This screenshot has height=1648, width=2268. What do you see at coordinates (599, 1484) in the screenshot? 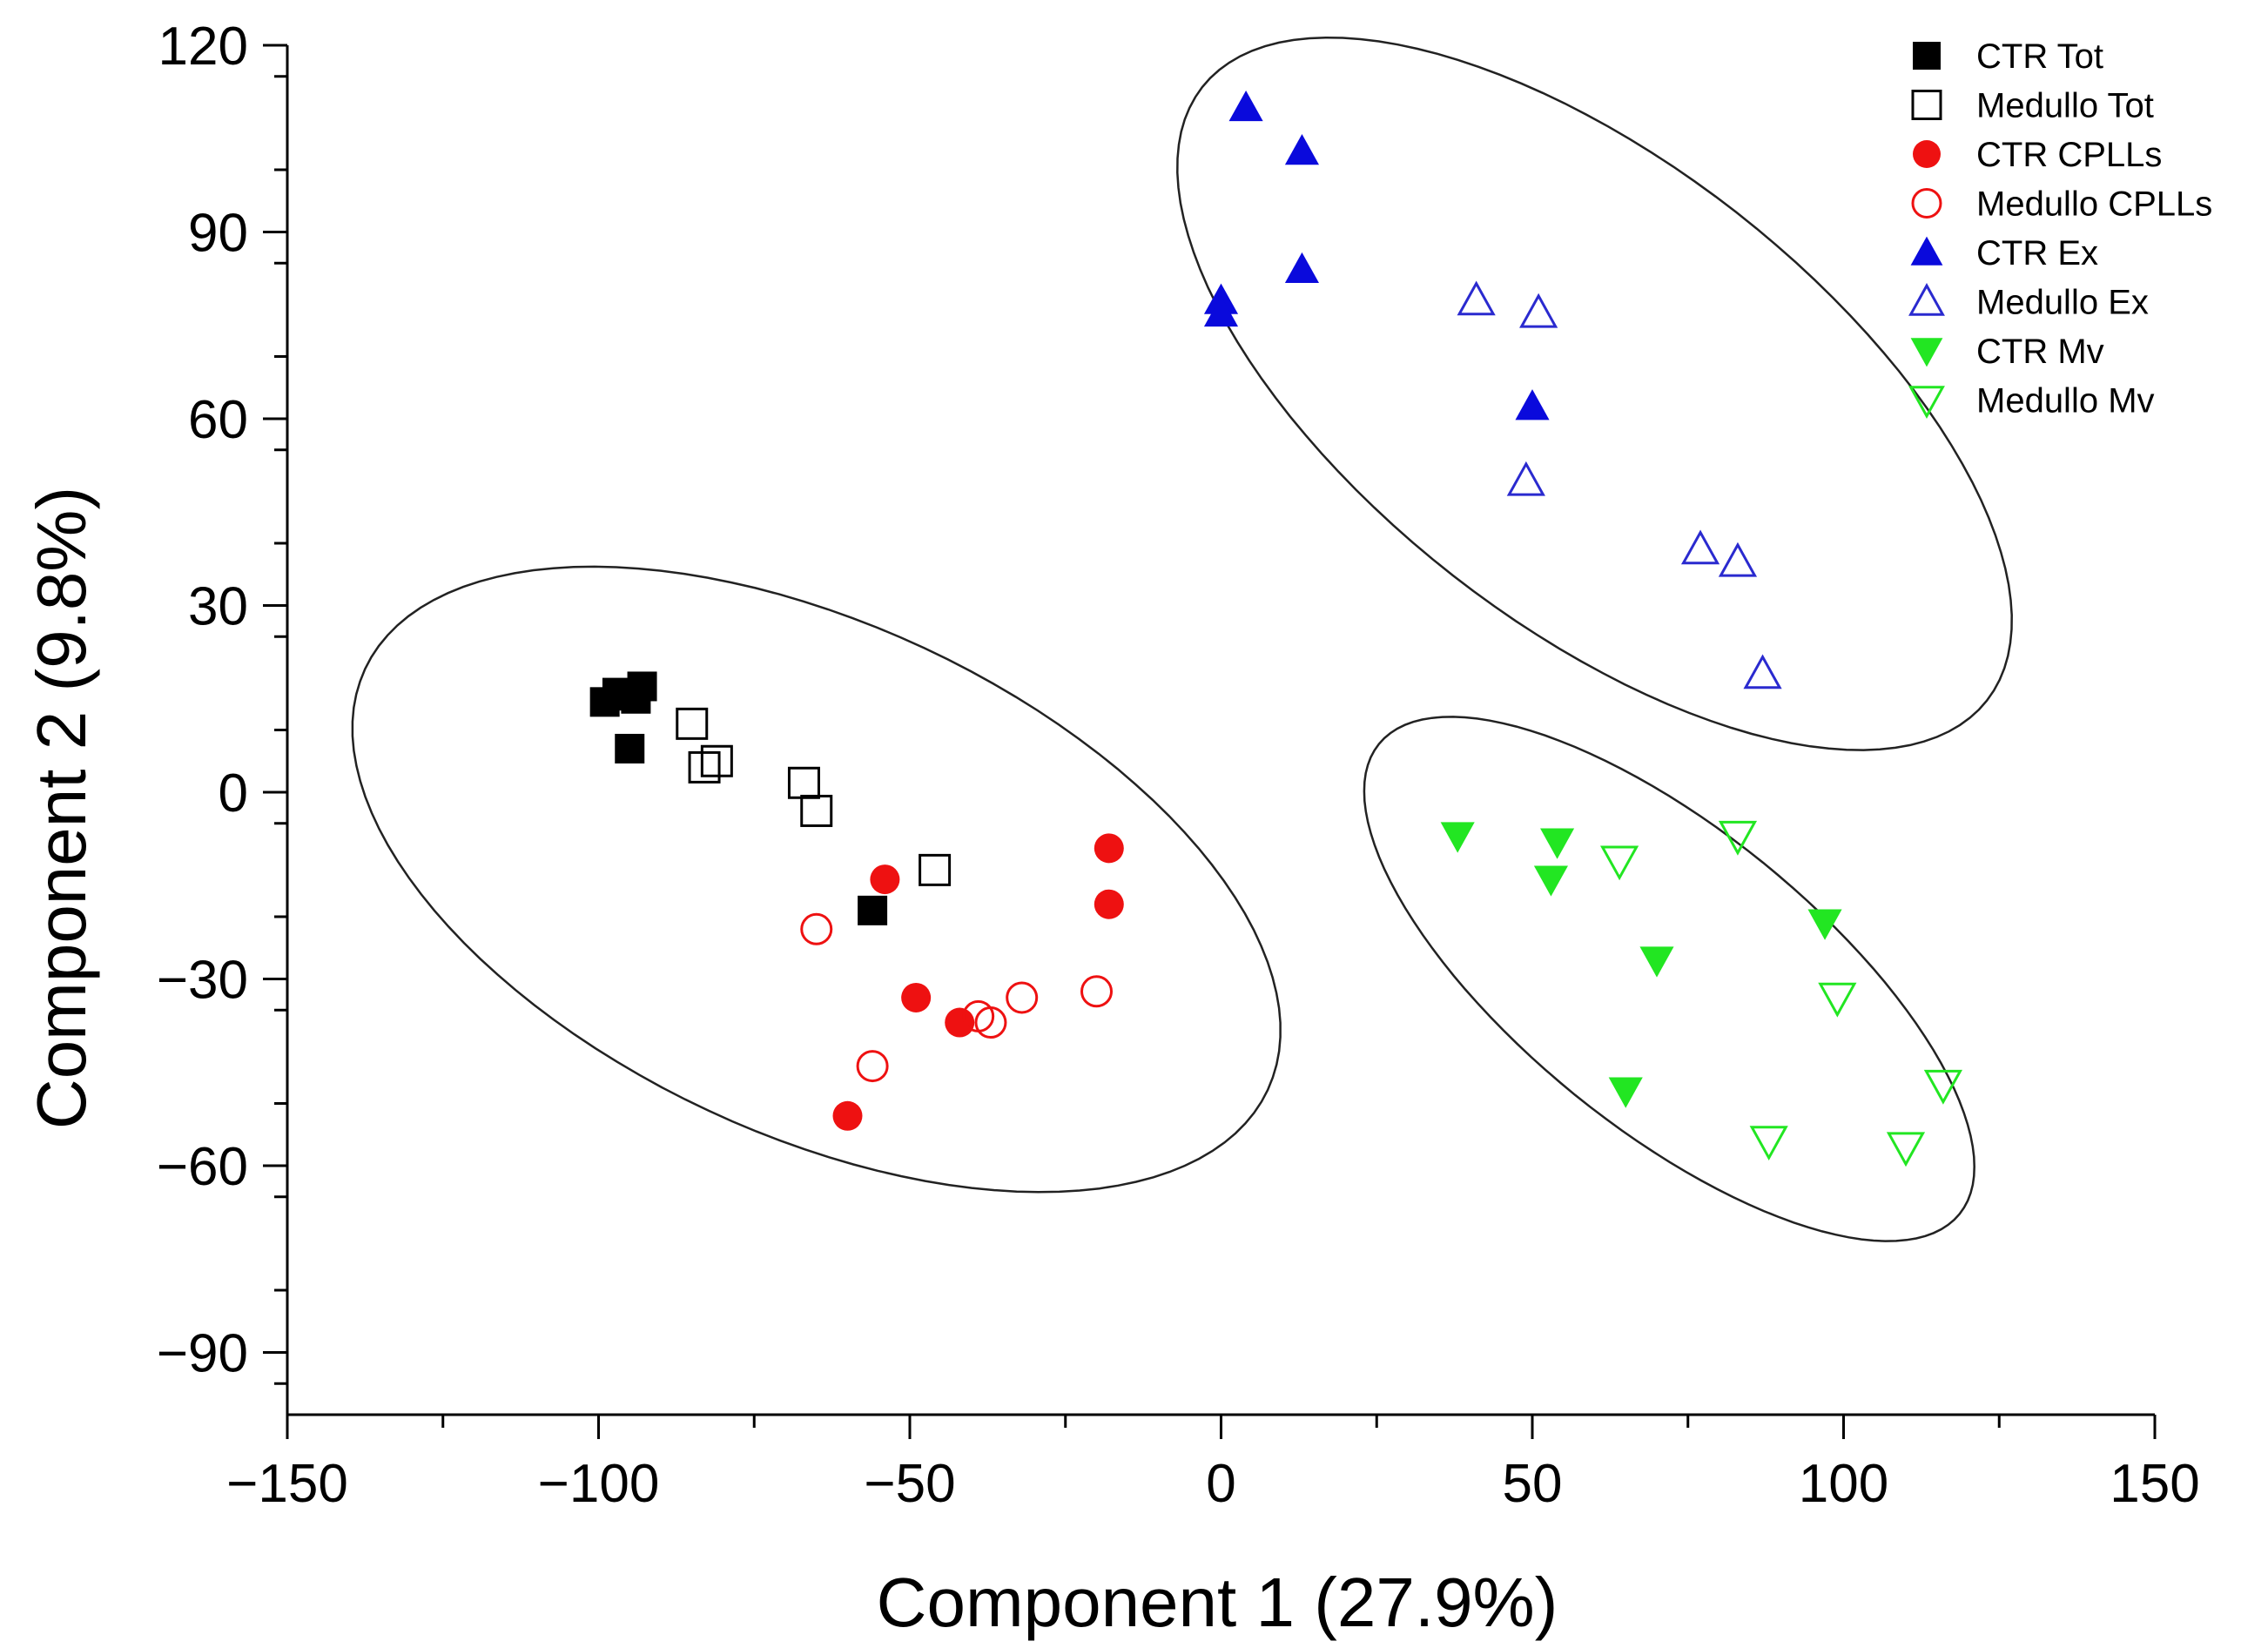
I see `x-tick-label: −100` at bounding box center [599, 1484].